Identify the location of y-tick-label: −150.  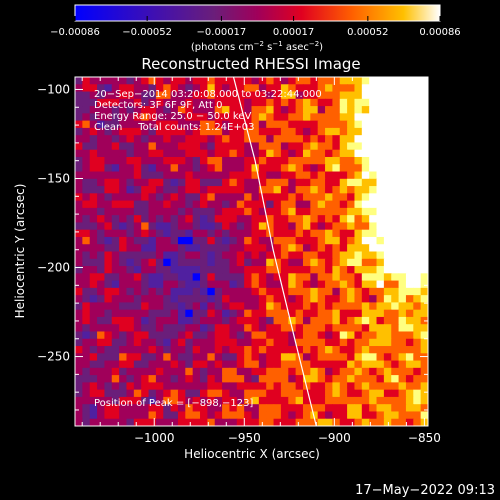
(53, 178).